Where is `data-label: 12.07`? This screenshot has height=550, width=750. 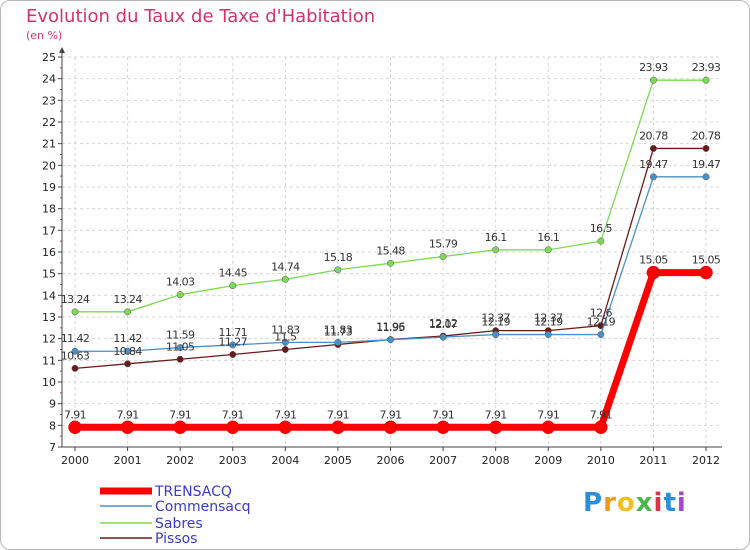 data-label: 12.07 is located at coordinates (443, 324).